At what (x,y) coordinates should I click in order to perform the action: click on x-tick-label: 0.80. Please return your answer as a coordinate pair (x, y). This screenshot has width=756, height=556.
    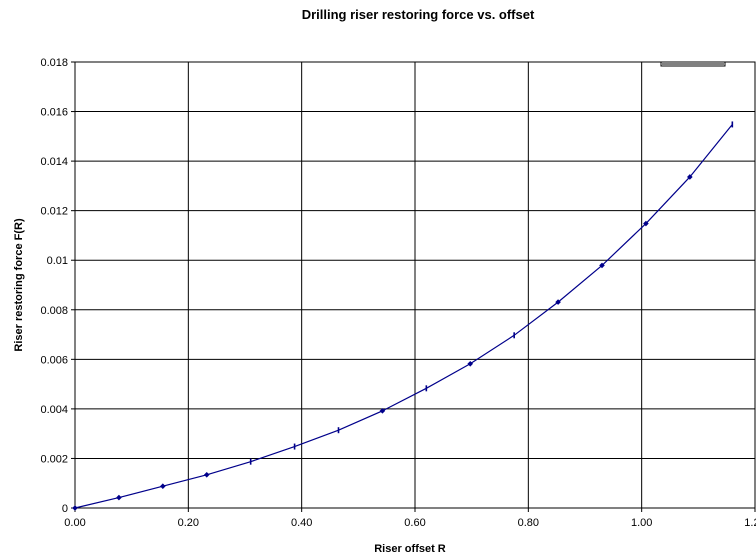
    Looking at the image, I should click on (528, 523).